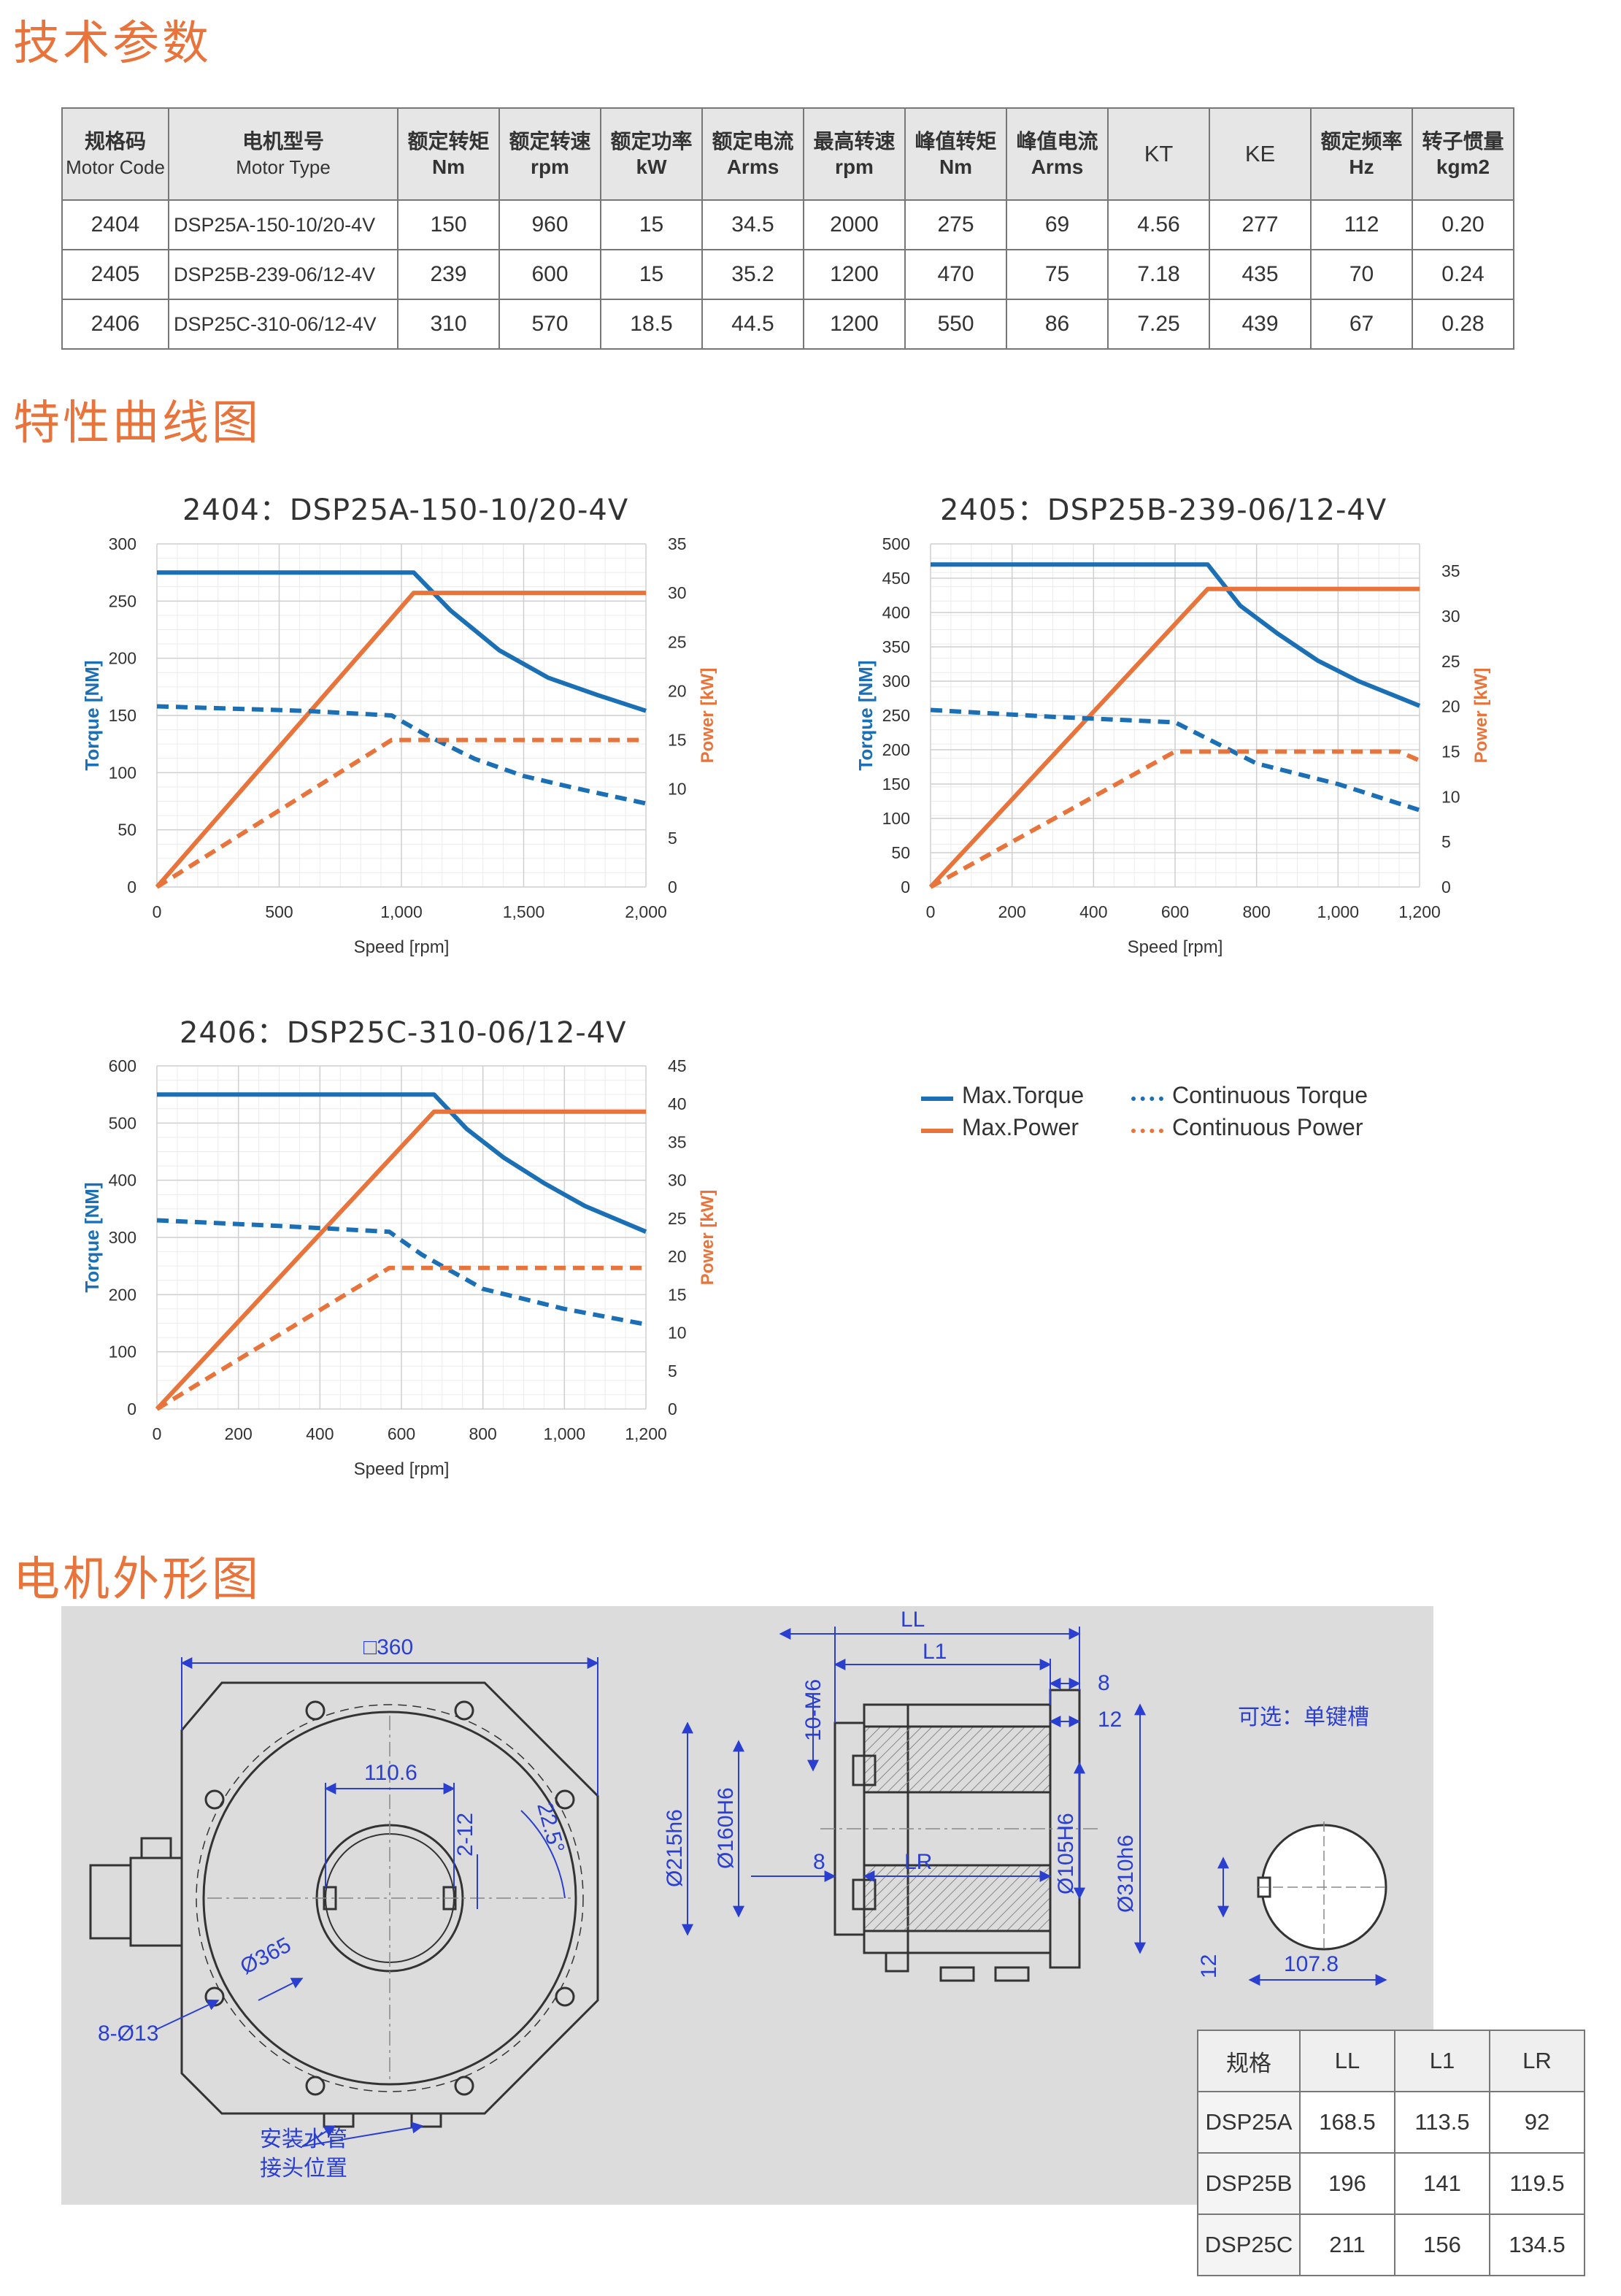 Image resolution: width=1621 pixels, height=2296 pixels. What do you see at coordinates (549, 224) in the screenshot?
I see `cell: 960` at bounding box center [549, 224].